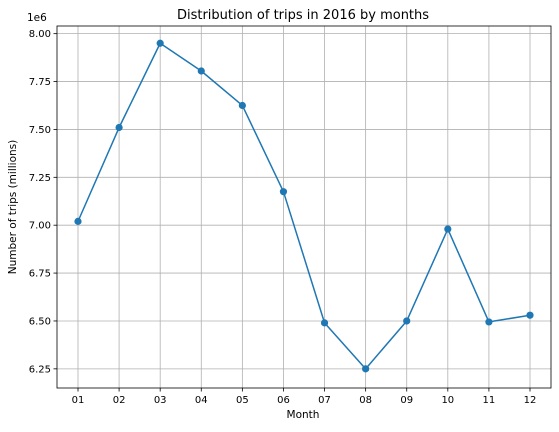 The width and height of the screenshot is (559, 432). I want to click on x-axis-ticks: 01 02 03 04 05 06 07 08 09 10 11 12, so click(304, 397).